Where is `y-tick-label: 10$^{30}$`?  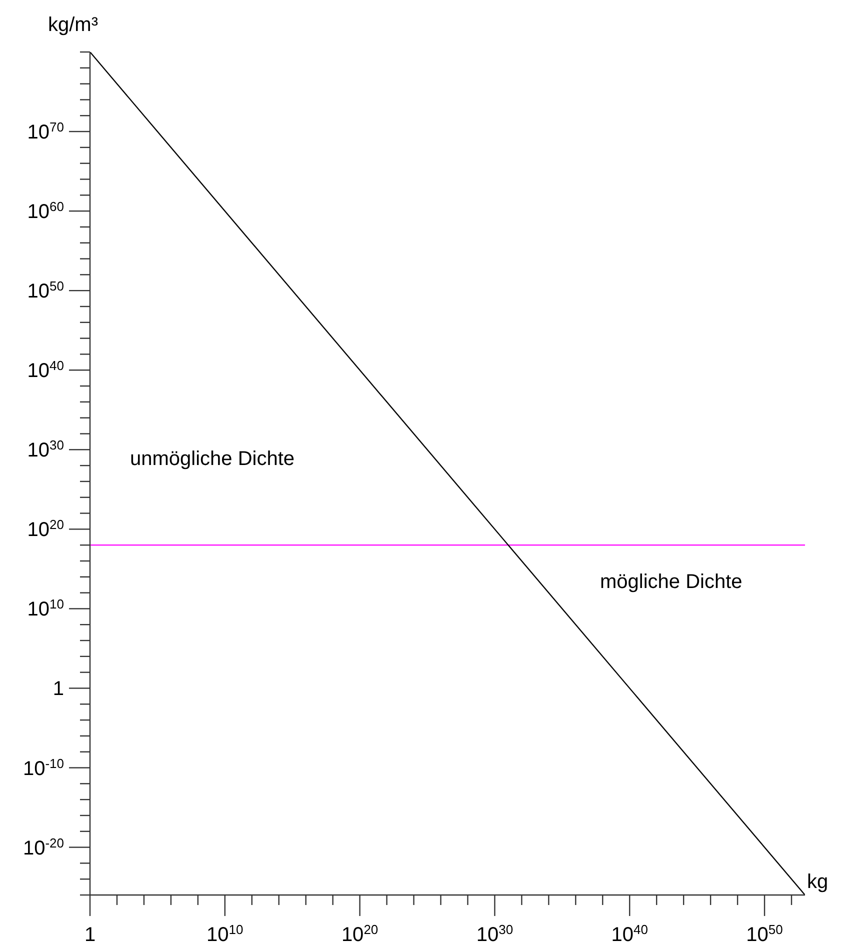 y-tick-label: 10$^{30}$ is located at coordinates (45, 449).